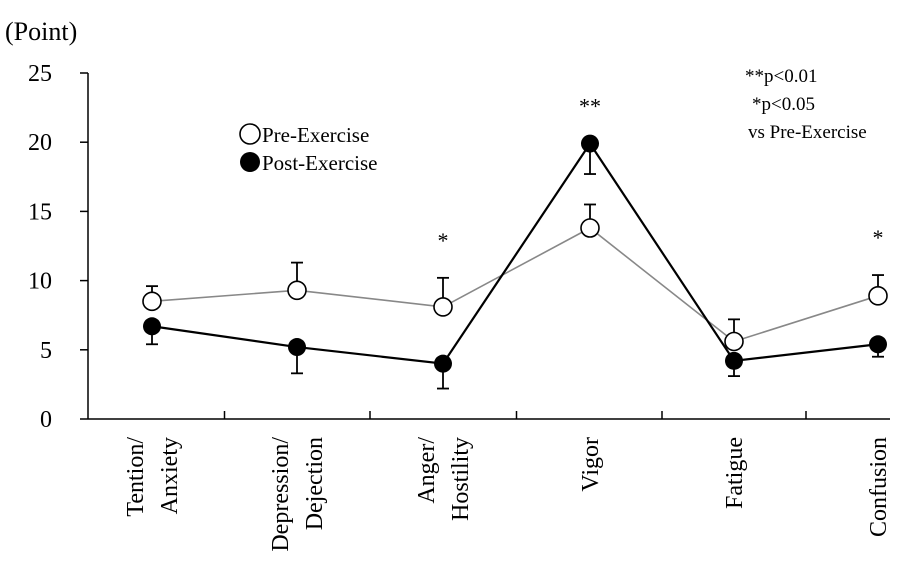 Image resolution: width=898 pixels, height=581 pixels. What do you see at coordinates (46, 351) in the screenshot?
I see `y-tick-label: 5` at bounding box center [46, 351].